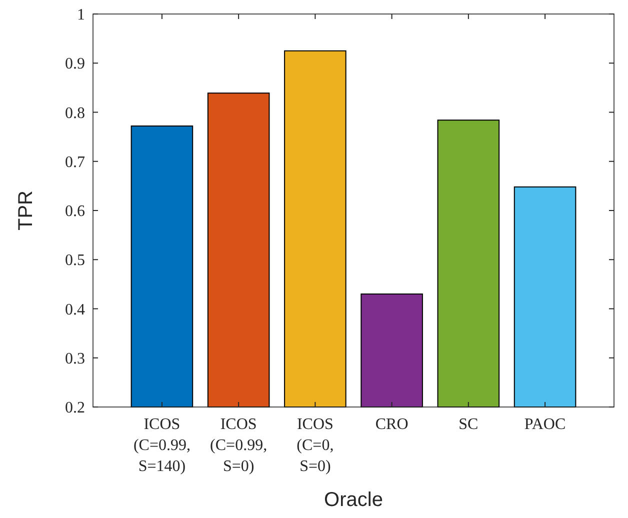  Describe the element at coordinates (545, 424) in the screenshot. I see `x-tick-label: PAOC` at that location.